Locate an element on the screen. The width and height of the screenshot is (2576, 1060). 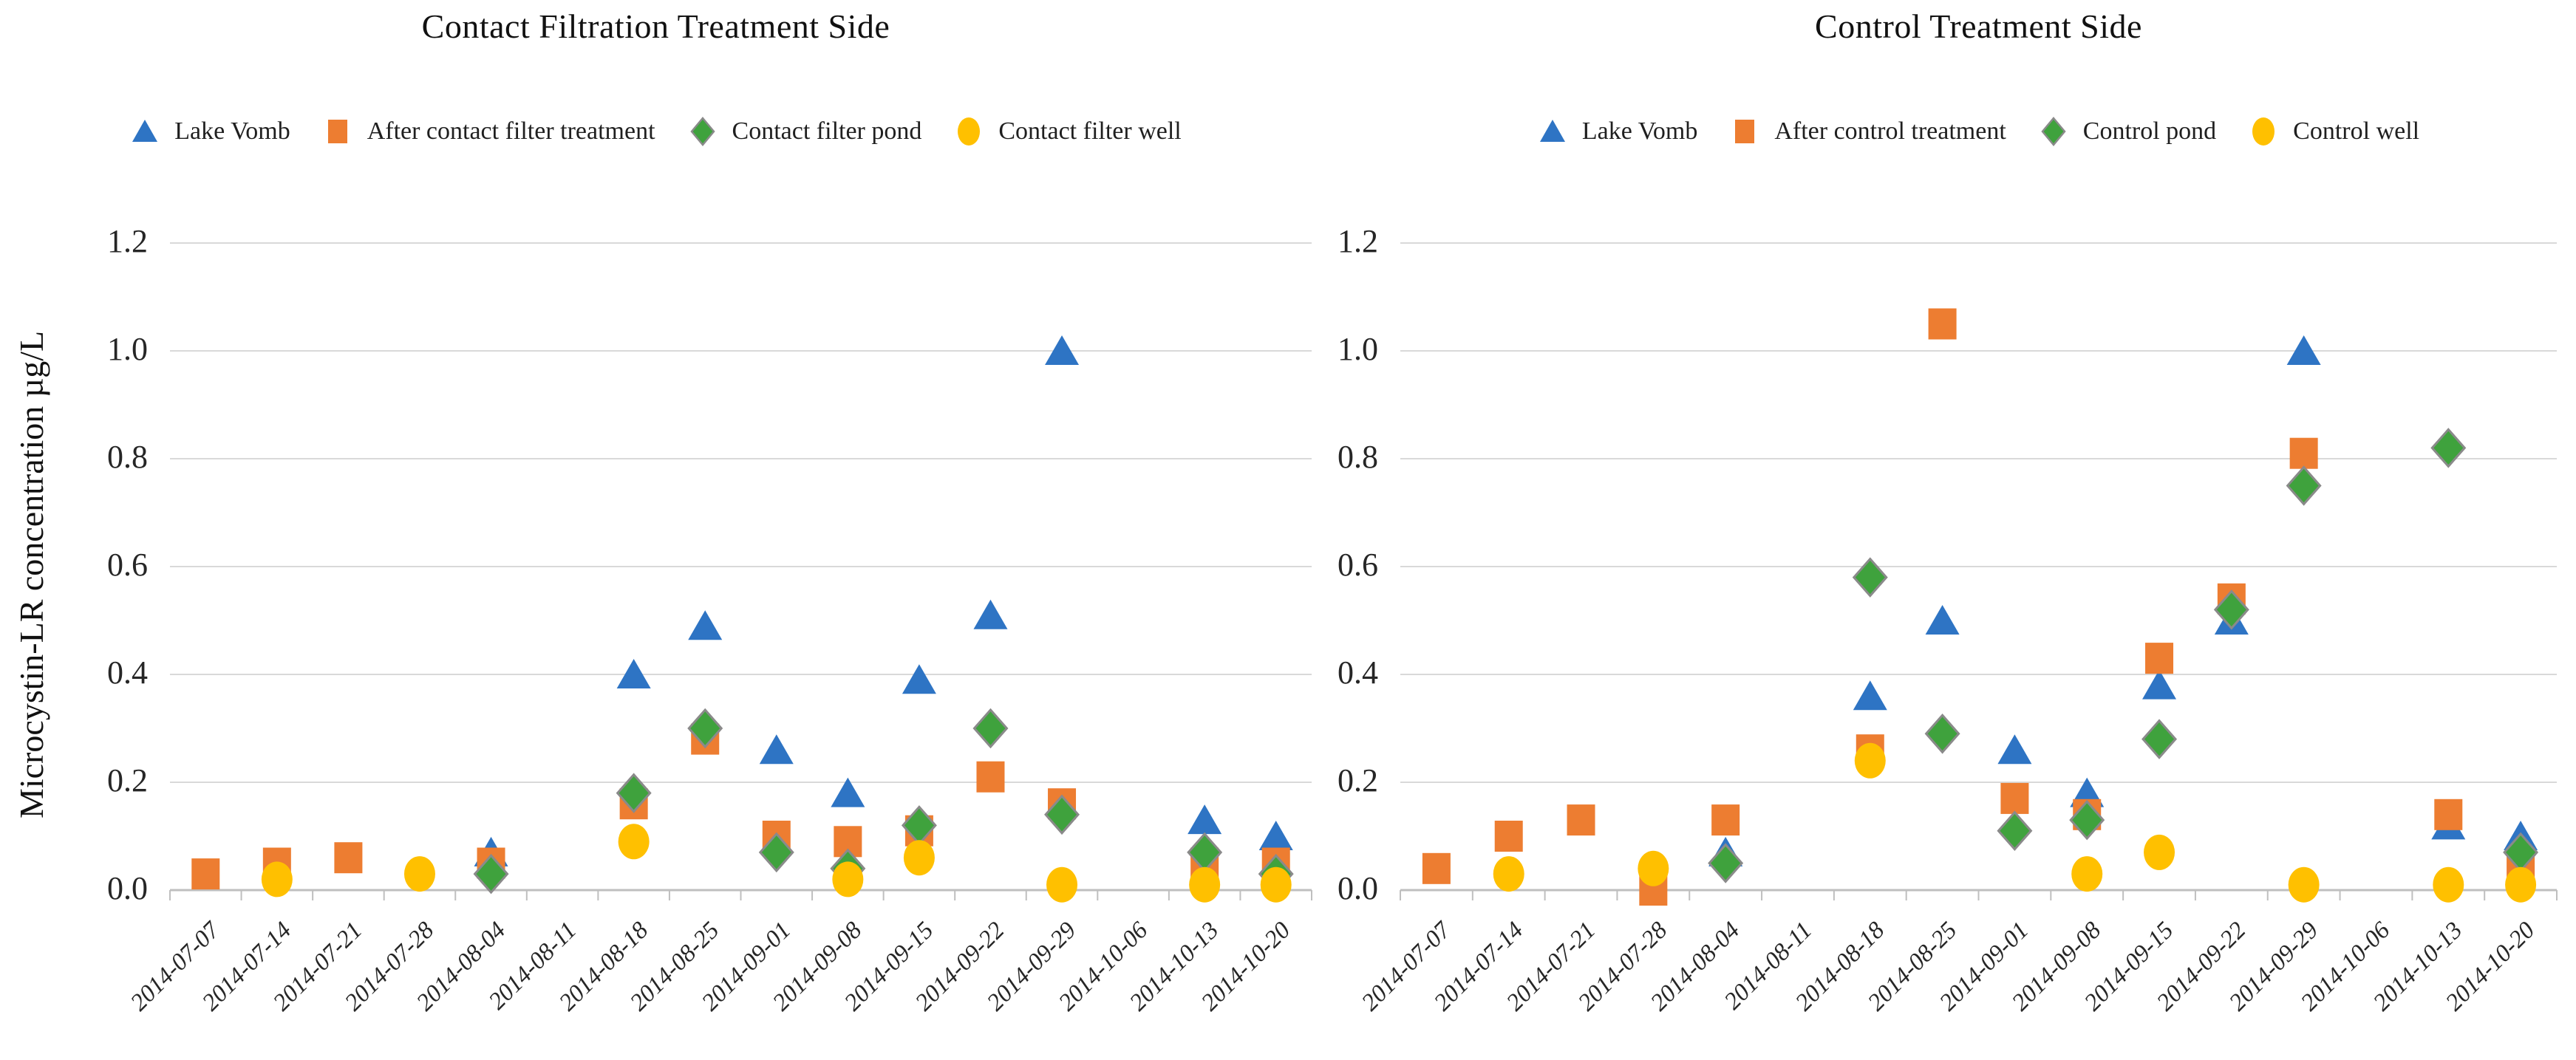
legend-item: Control pond is located at coordinates (2127, 132).